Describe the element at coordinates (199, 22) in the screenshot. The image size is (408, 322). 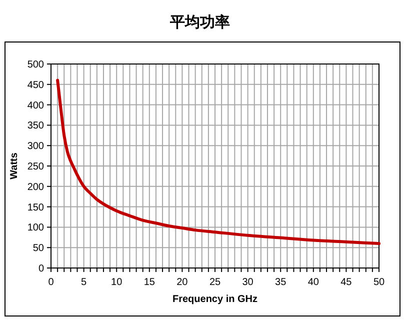
I see `chart-title: 平均功率` at that location.